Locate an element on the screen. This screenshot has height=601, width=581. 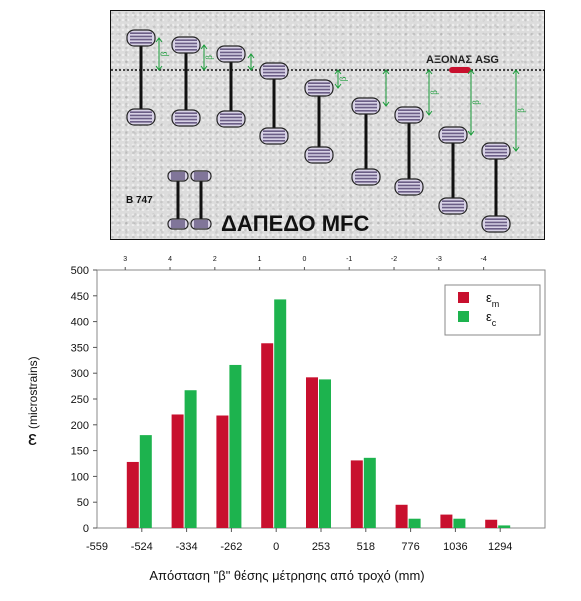
top-tick-label: -3 is located at coordinates (439, 259).